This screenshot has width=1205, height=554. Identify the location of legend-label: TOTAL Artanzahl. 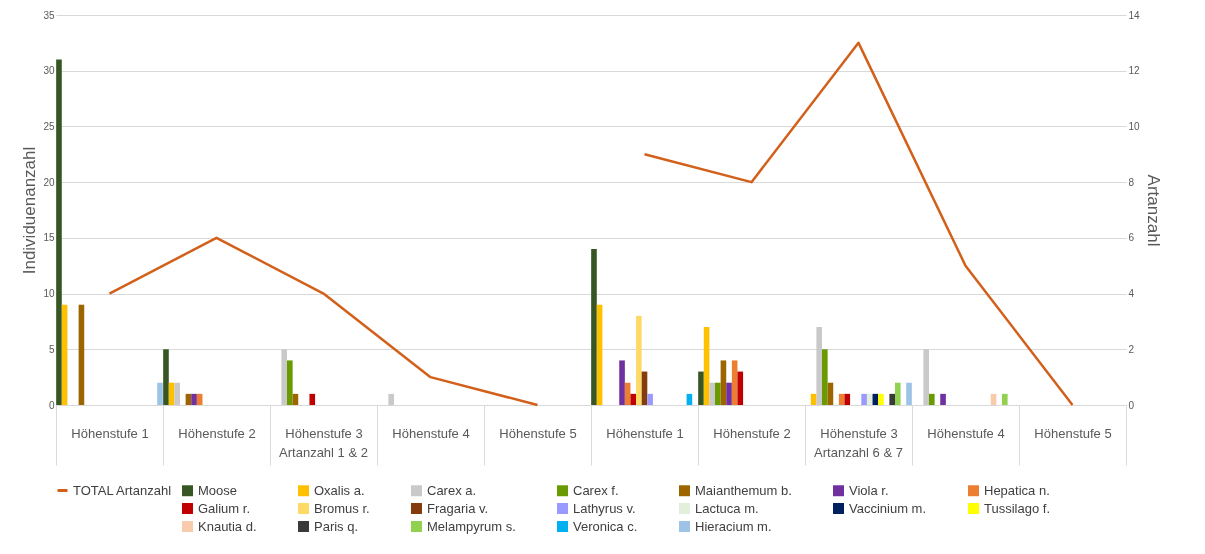
(122, 490).